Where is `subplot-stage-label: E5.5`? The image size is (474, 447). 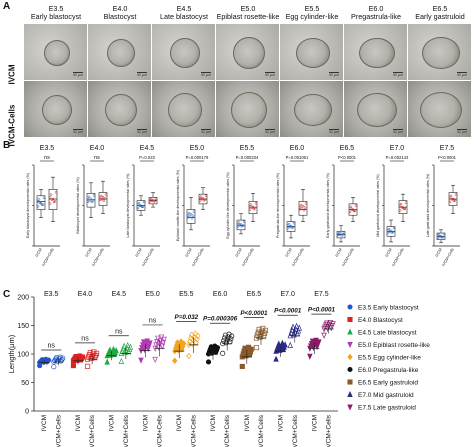 subplot-stage-label: E5.5 is located at coordinates (247, 148).